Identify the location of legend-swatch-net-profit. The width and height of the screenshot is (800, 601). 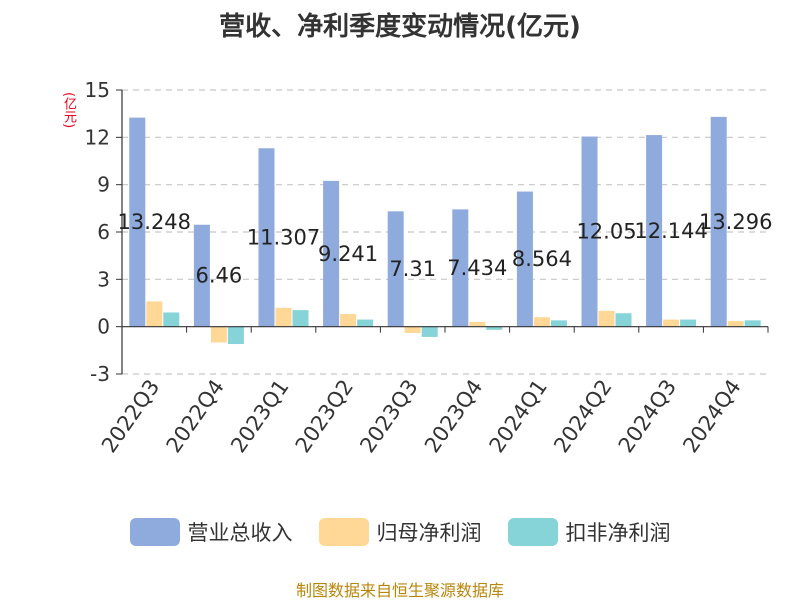
(343, 532).